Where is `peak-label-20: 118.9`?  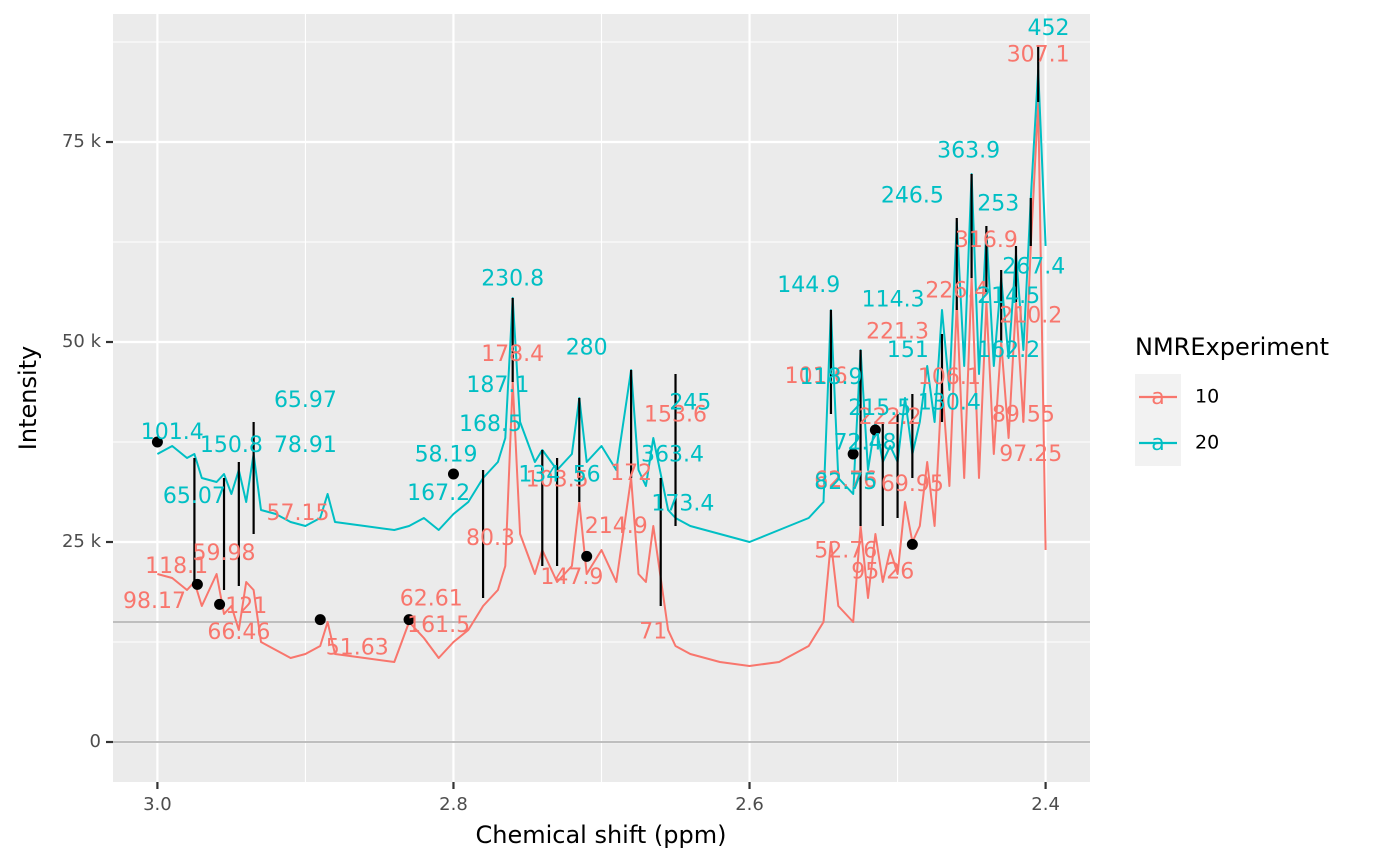 peak-label-20: 118.9 is located at coordinates (830, 377).